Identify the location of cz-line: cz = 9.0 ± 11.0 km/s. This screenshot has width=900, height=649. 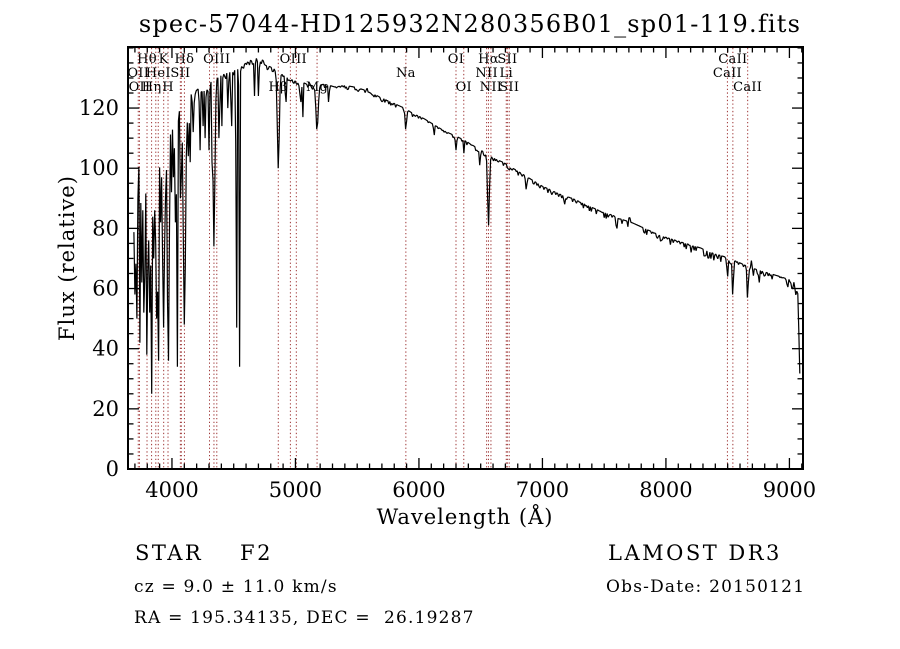
(236, 587).